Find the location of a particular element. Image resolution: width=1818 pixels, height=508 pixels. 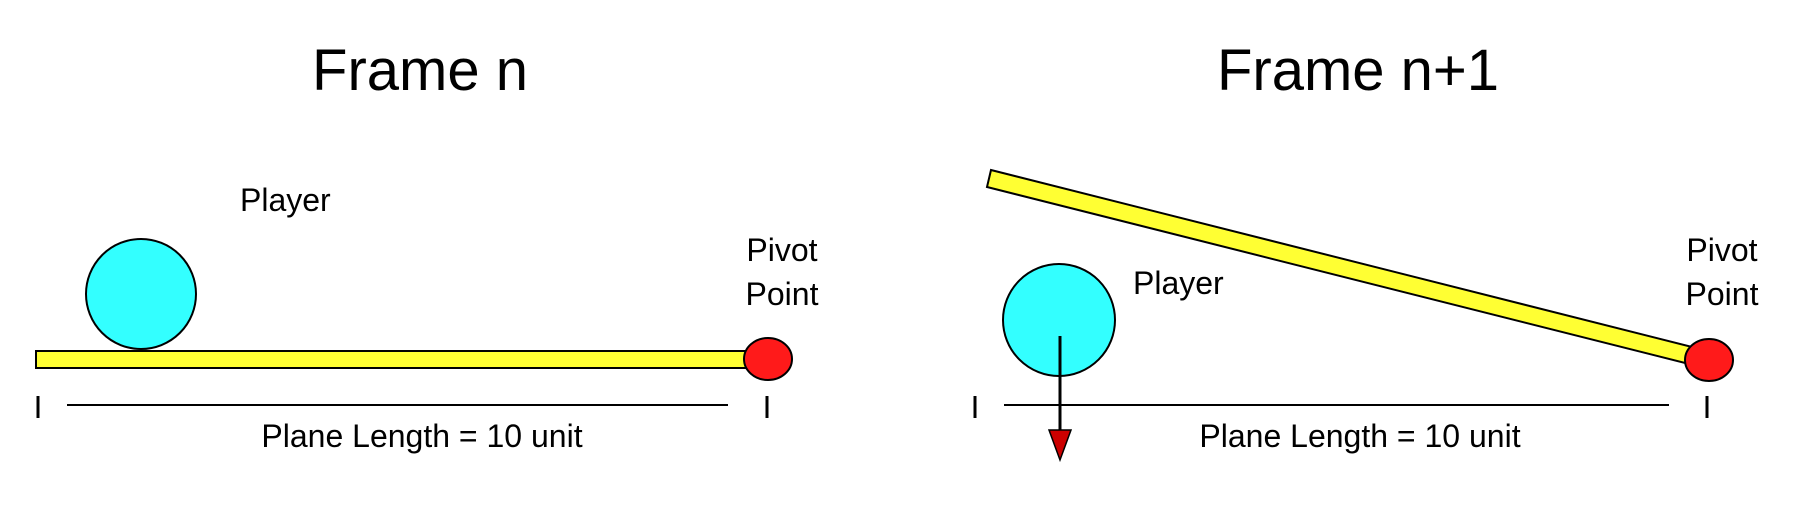

frame-n-pivot-label-line2: Point is located at coordinates (782, 294).